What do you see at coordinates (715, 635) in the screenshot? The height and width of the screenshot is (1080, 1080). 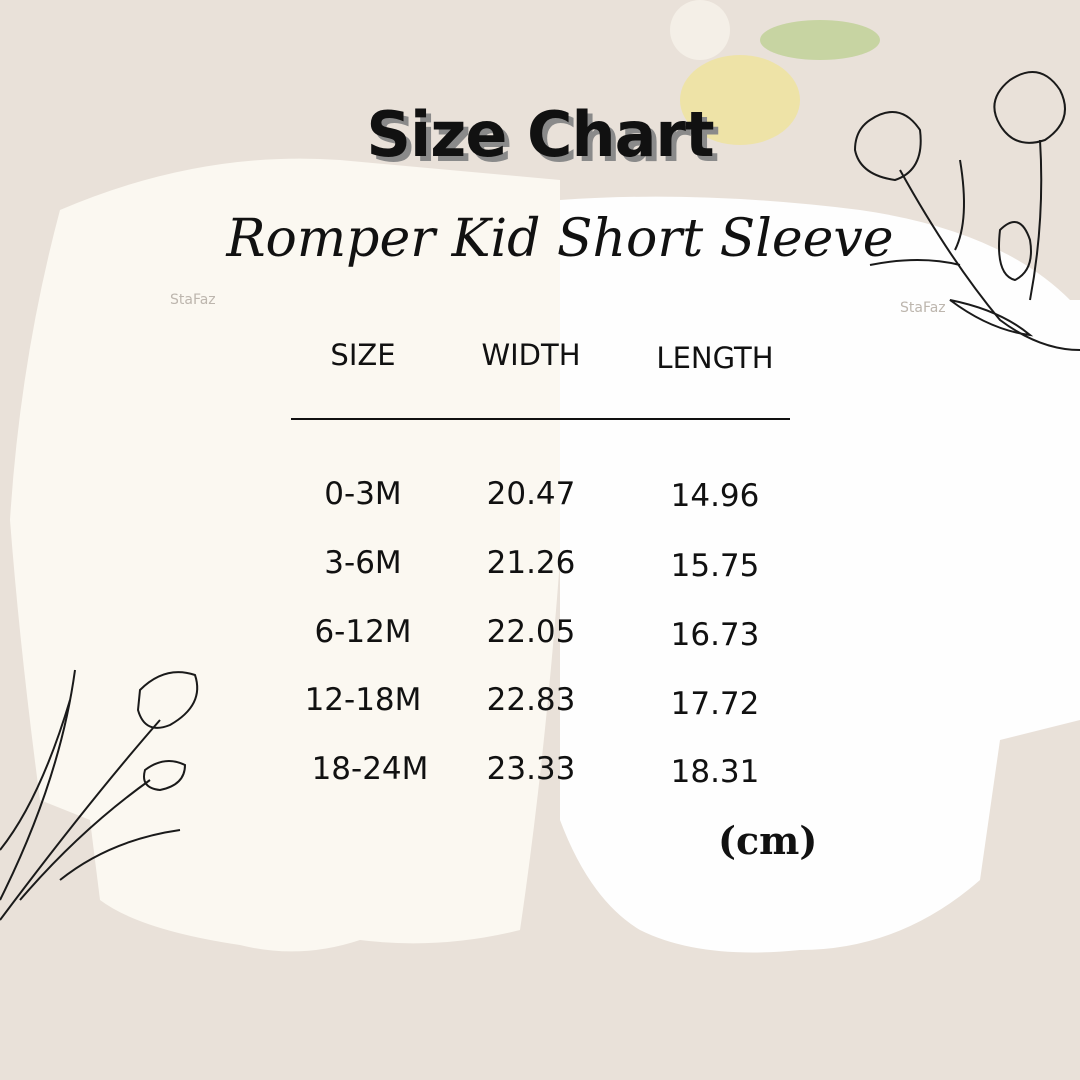 I see `cell-length: 16.73` at bounding box center [715, 635].